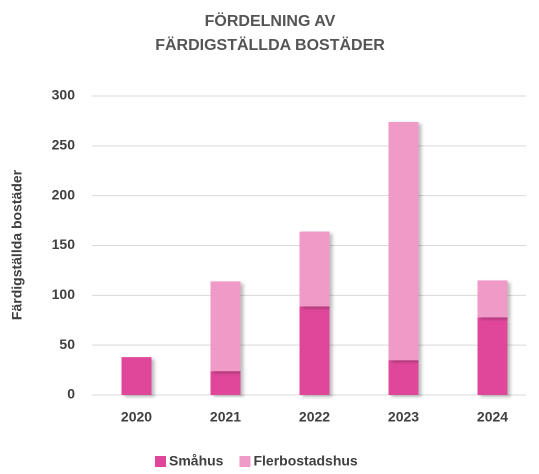 Image resolution: width=539 pixels, height=474 pixels. I want to click on chart-title: FÄRDIGSTÄLLDA BOSTÄDER, so click(270, 45).